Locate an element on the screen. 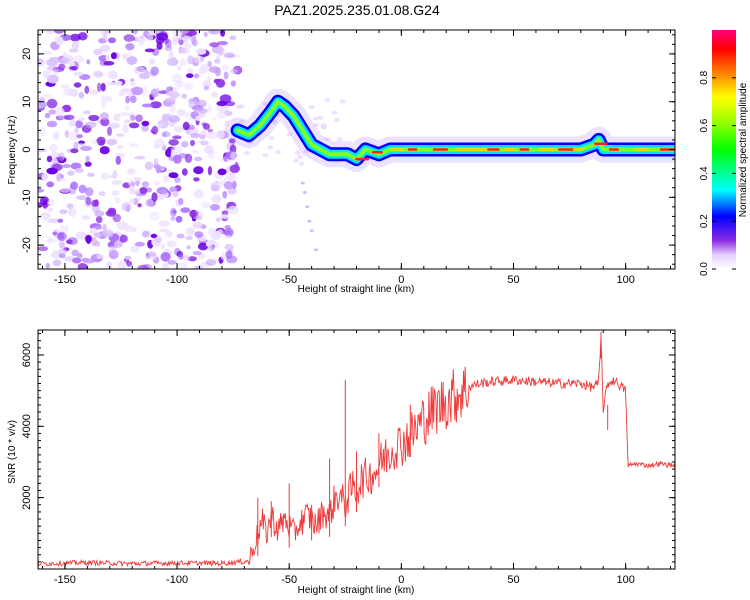  colorbar-ticks: 0.0 0.2 0.4 0.6 0.8 is located at coordinates (717, 173).